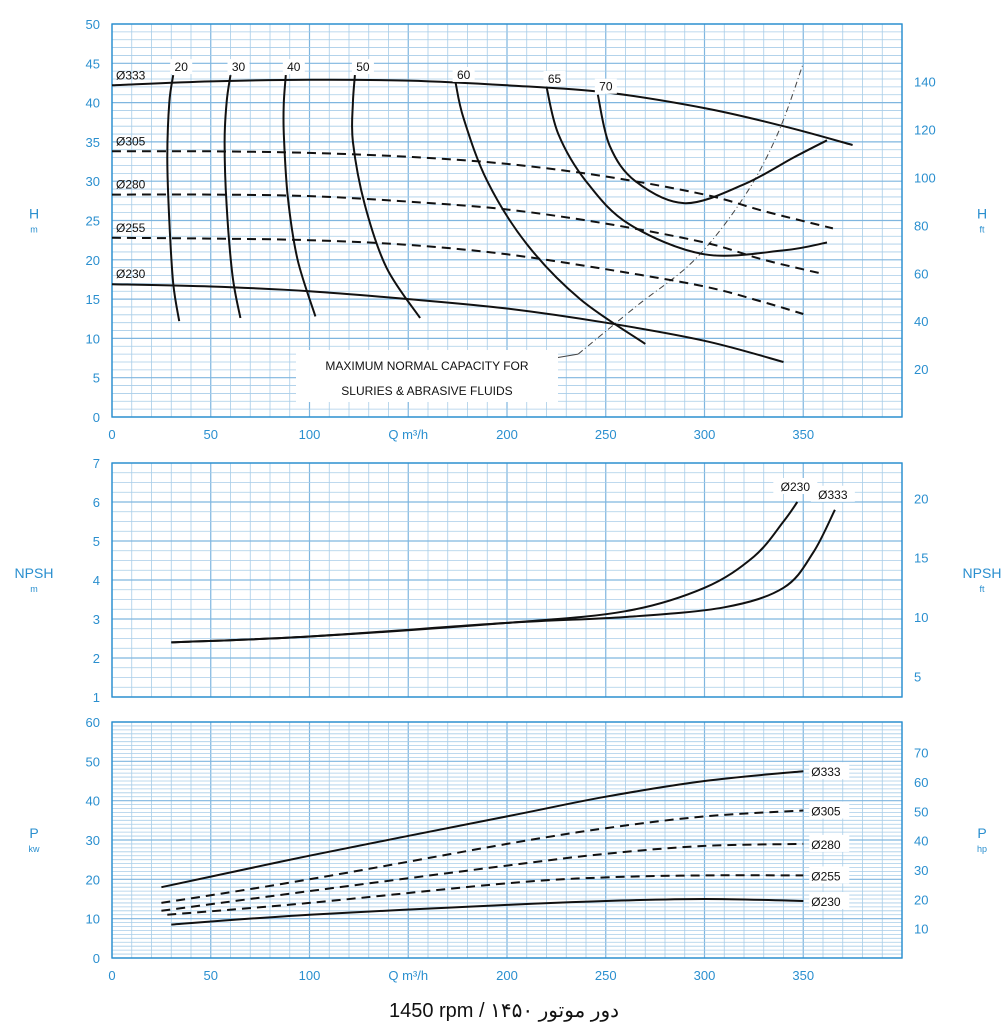 This screenshot has width=1008, height=1032. What do you see at coordinates (921, 558) in the screenshot?
I see `y2-tick-label: 15` at bounding box center [921, 558].